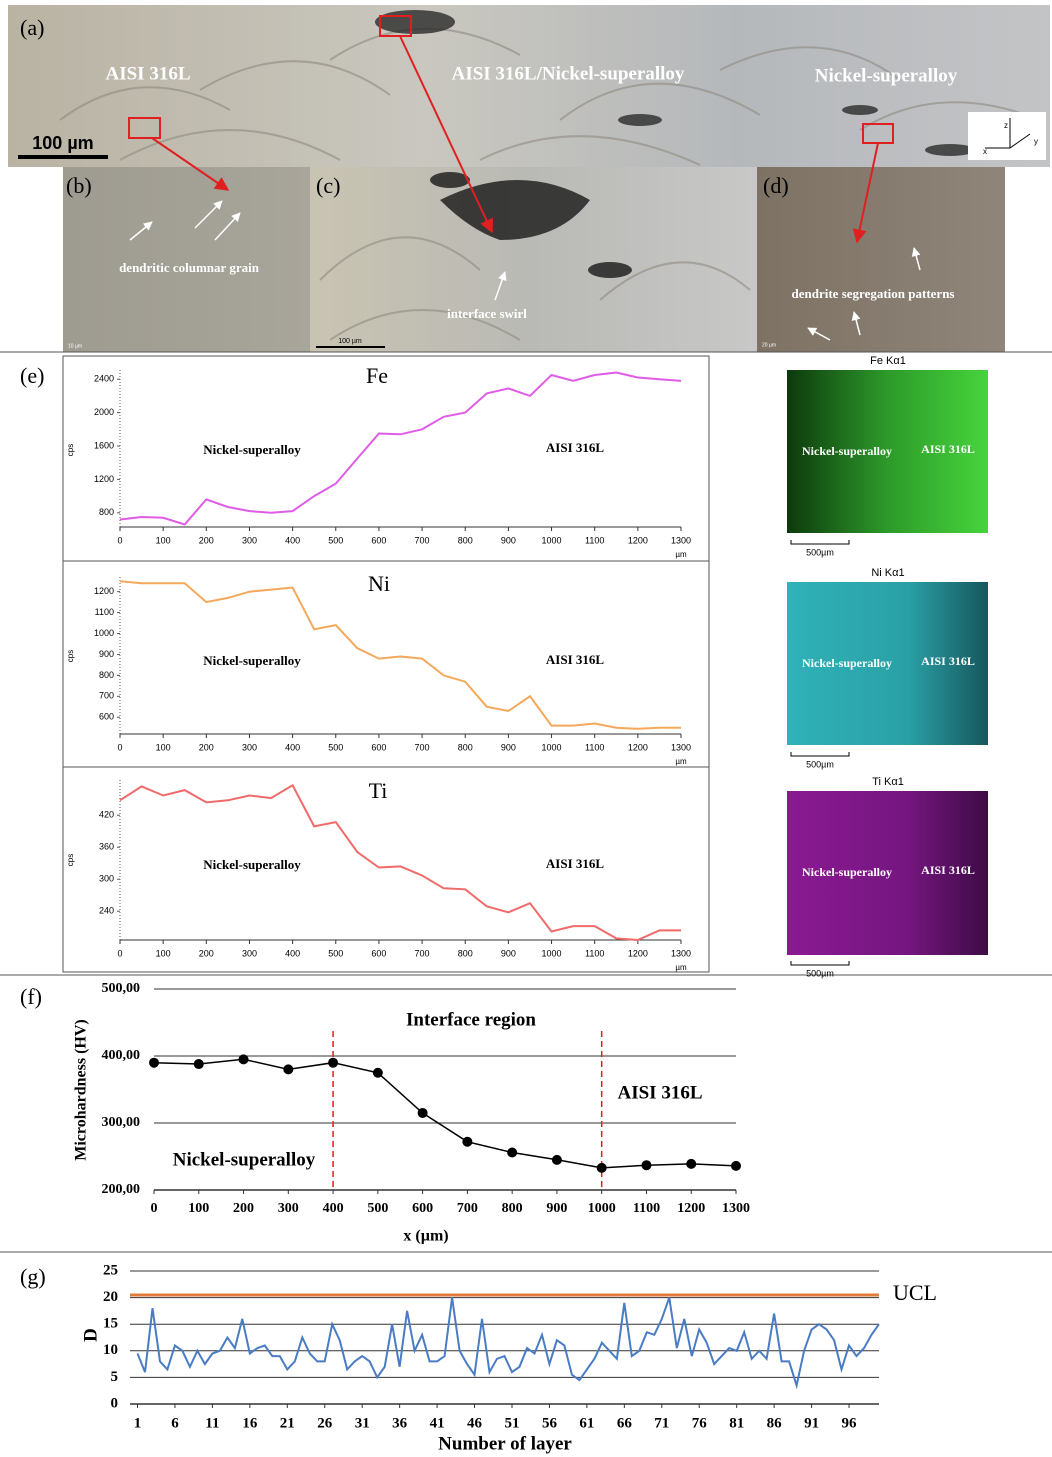  I want to click on x-tick-label: 6, so click(175, 1423).